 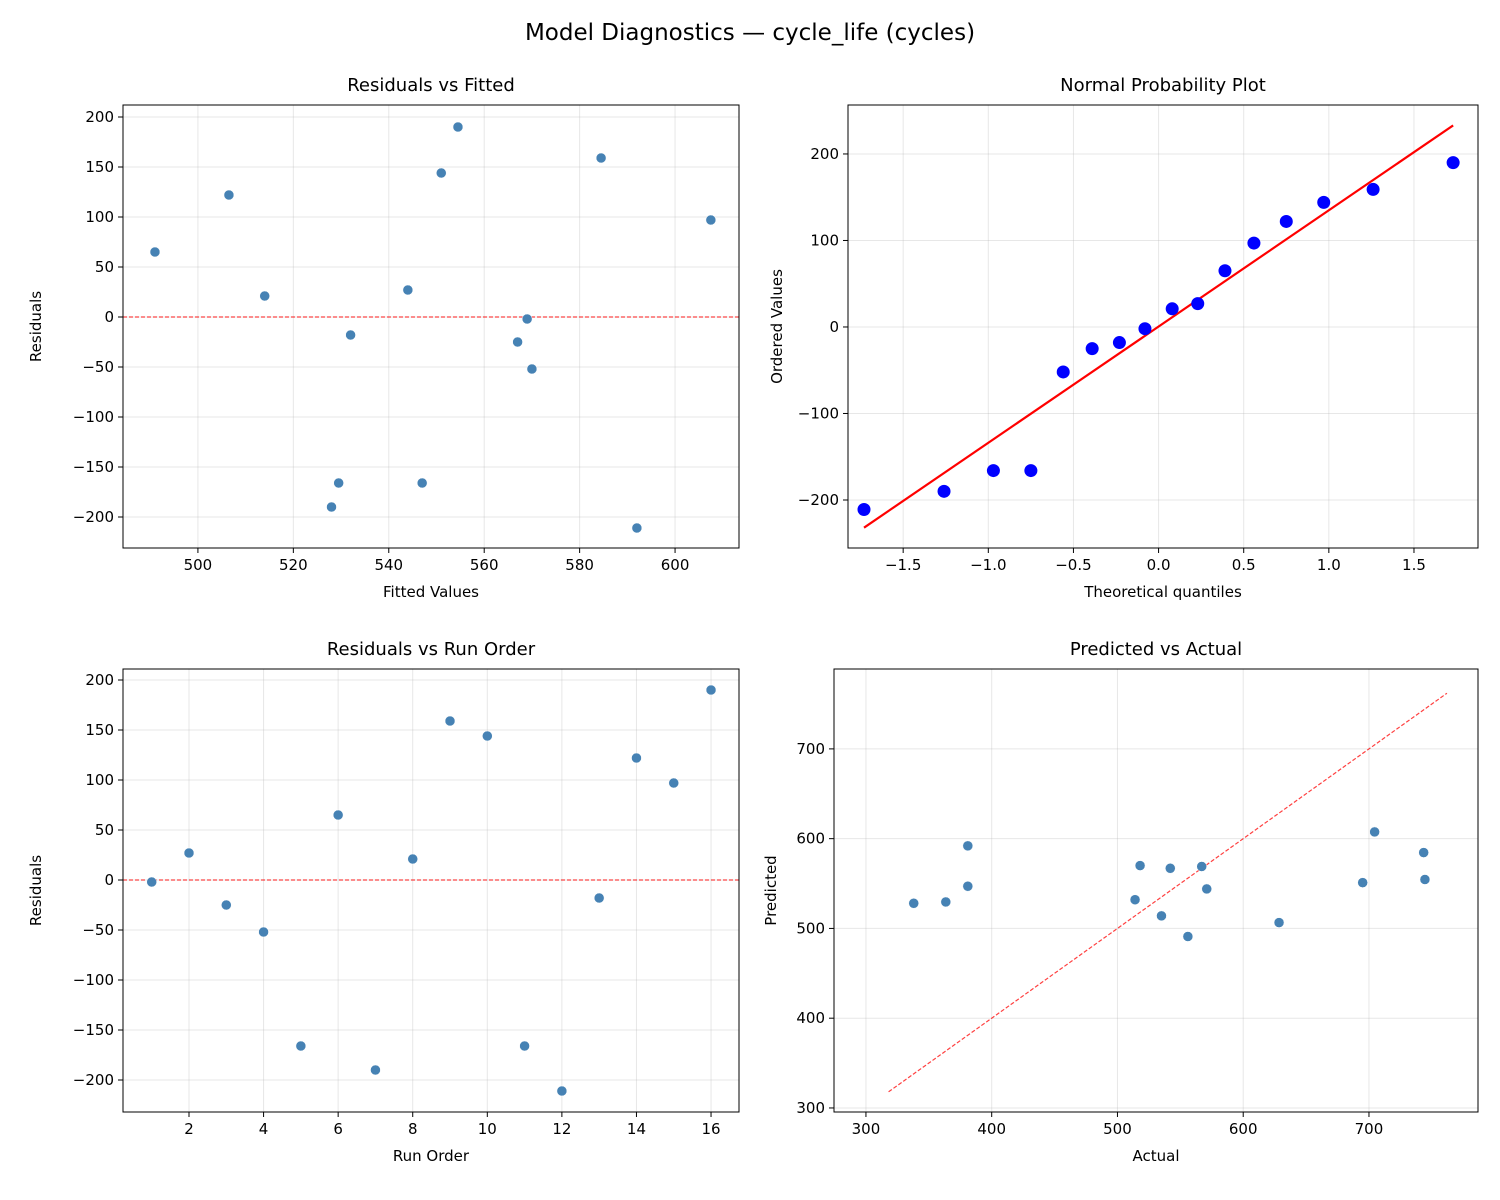 I want to click on x-tick-label: 520, so click(x=293, y=565).